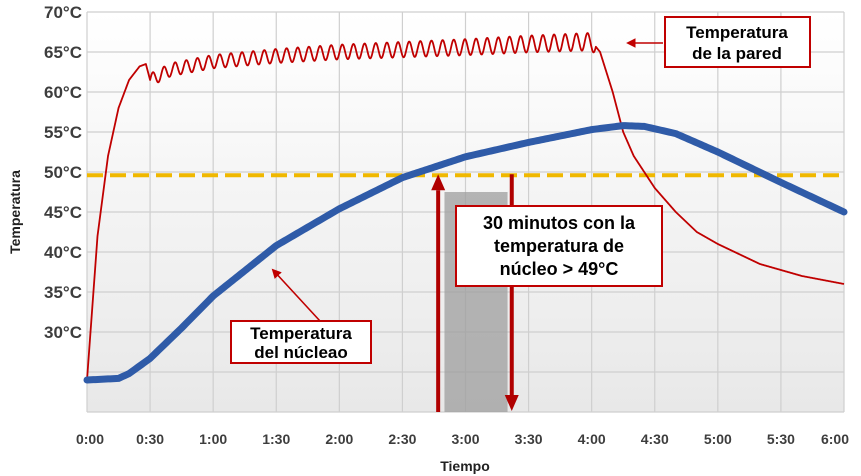 This screenshot has width=861, height=476. I want to click on minutes-annotation-line-2: temperatura de, so click(559, 246).